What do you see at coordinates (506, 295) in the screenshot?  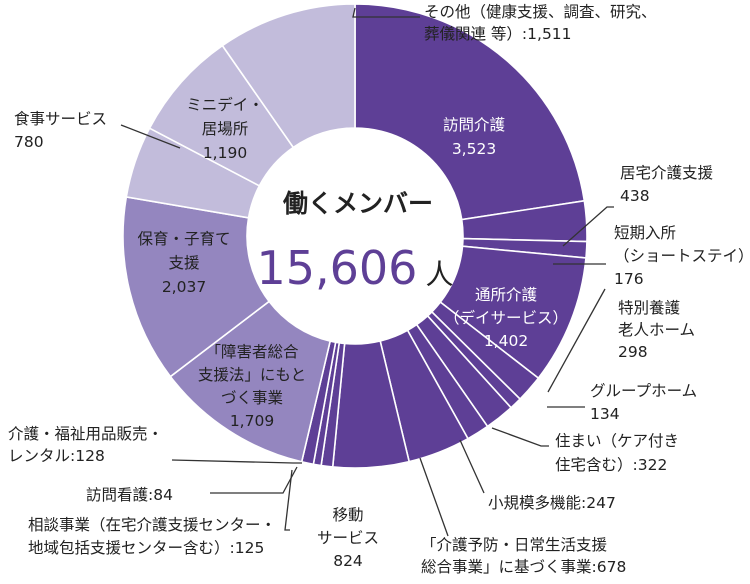 I see `slice-label-line: 通所介護` at bounding box center [506, 295].